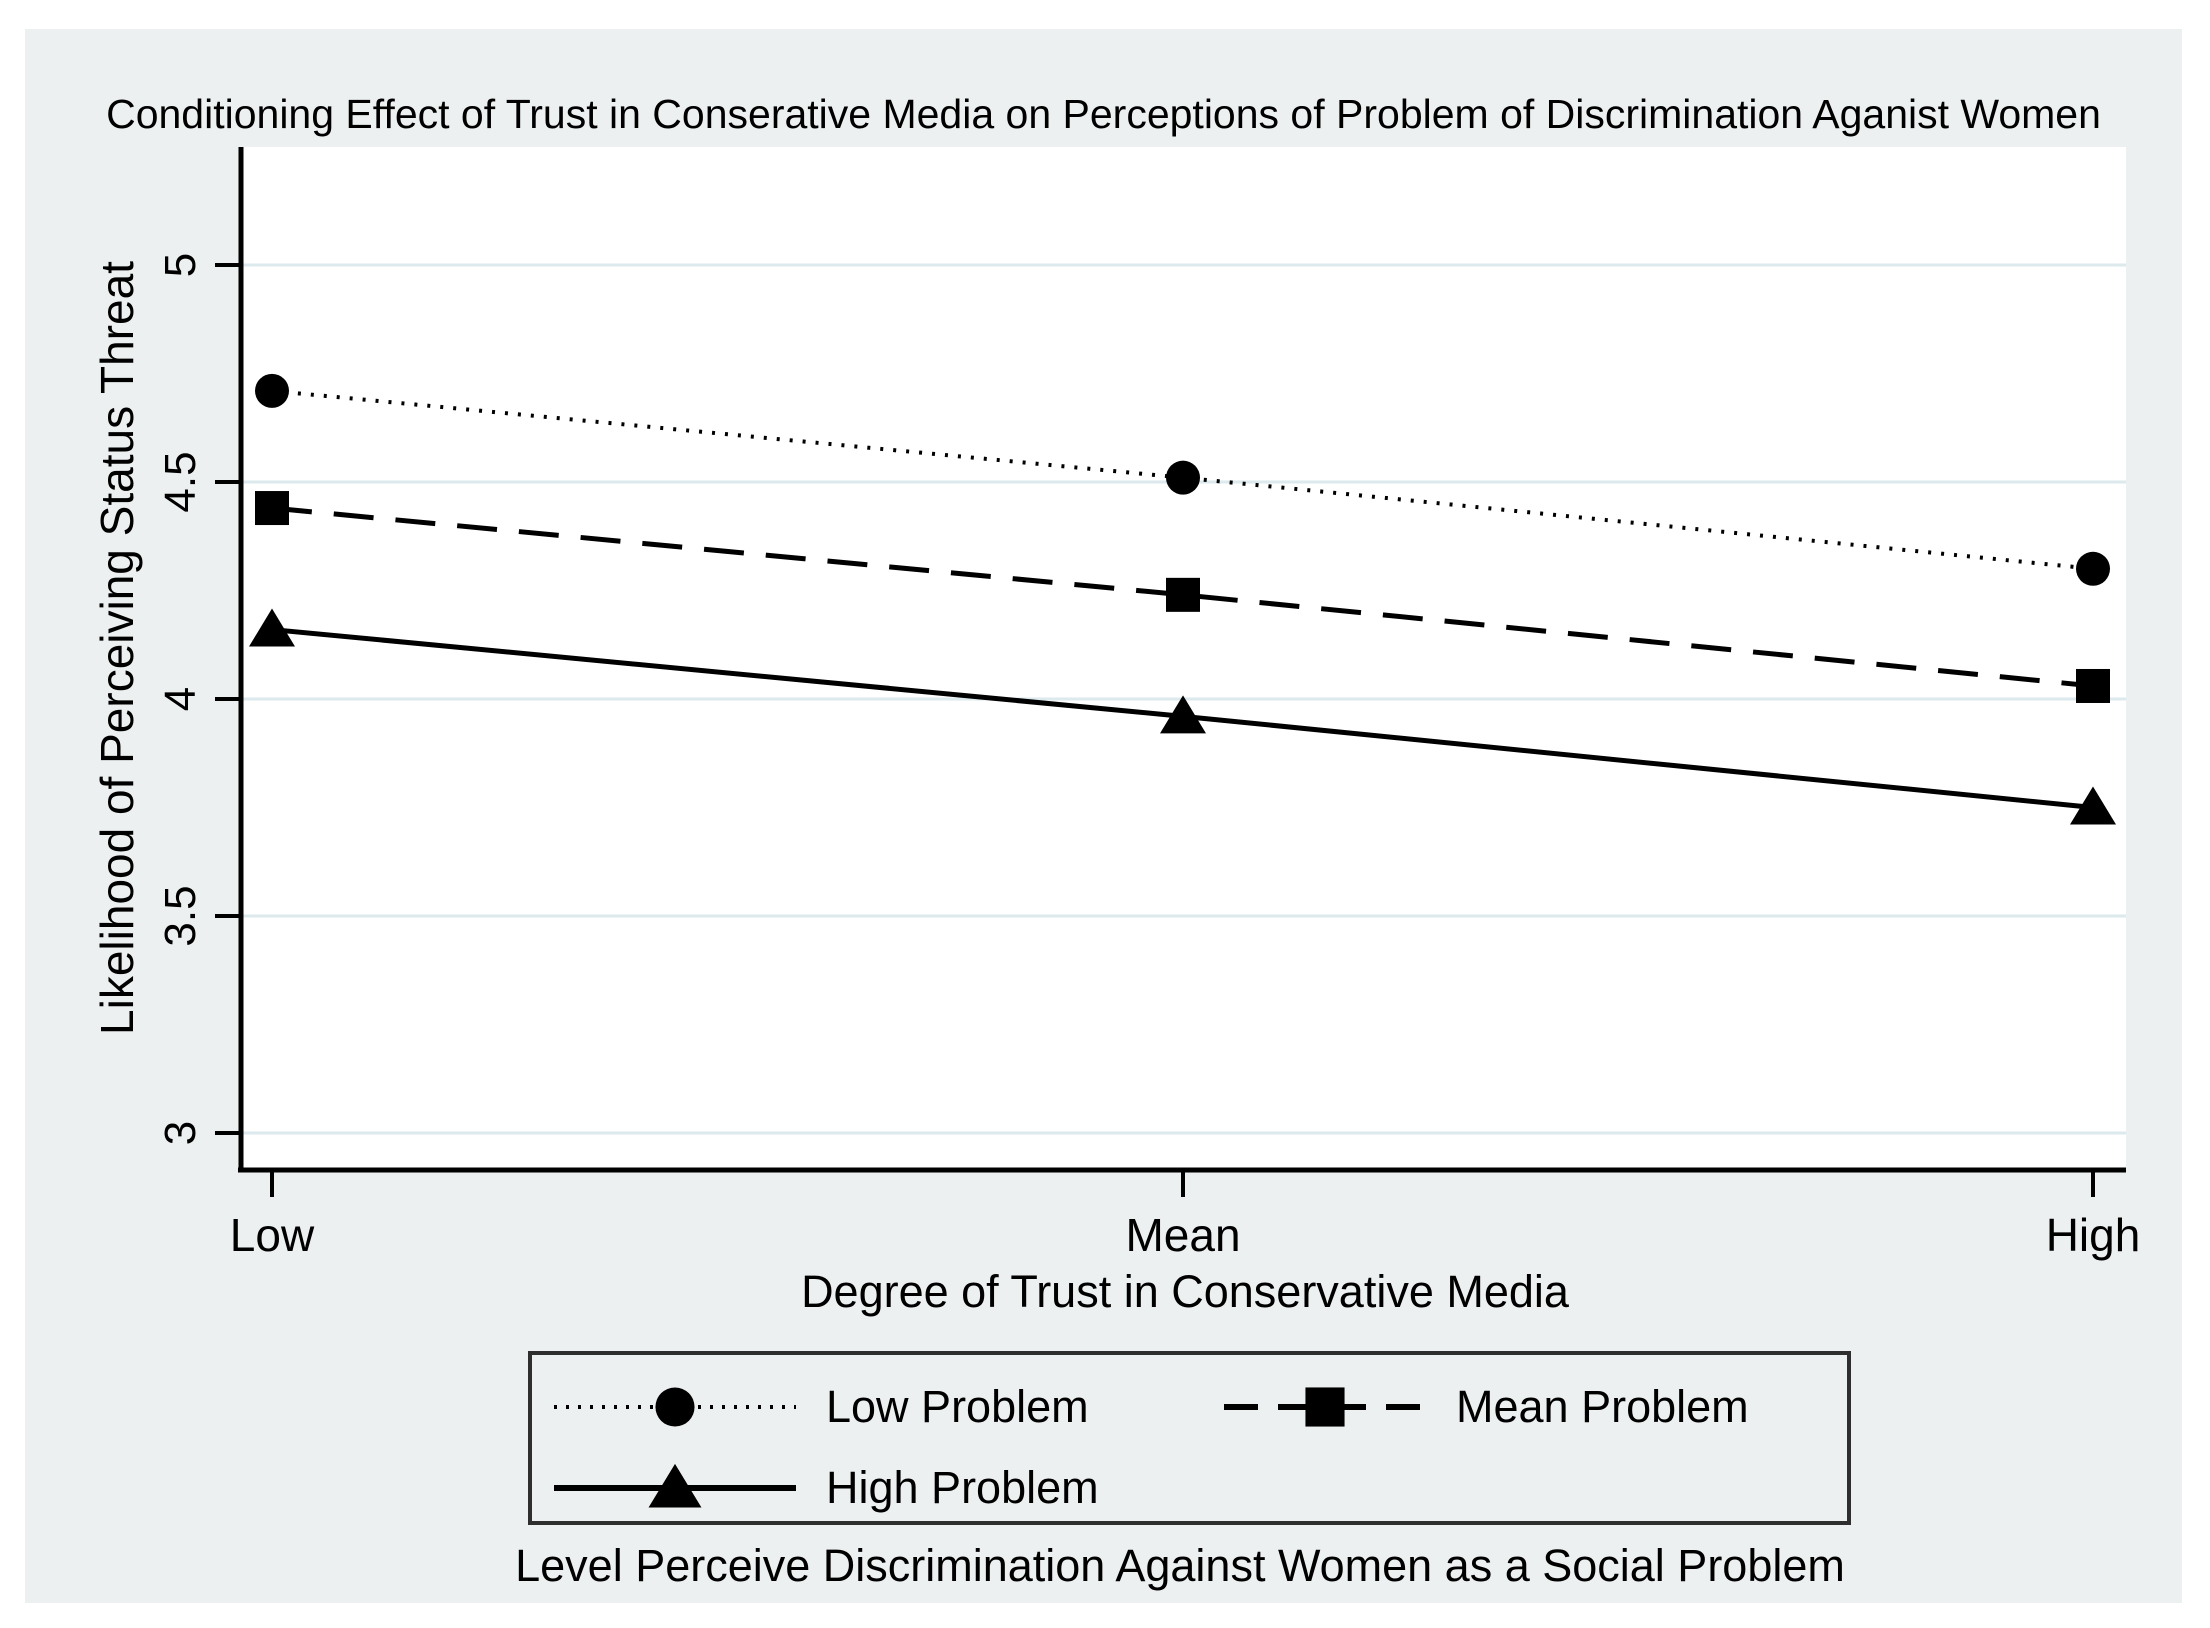 The image size is (2210, 1628). I want to click on y-axis-title: Likelihood of Perceiving Status Threat, so click(117, 648).